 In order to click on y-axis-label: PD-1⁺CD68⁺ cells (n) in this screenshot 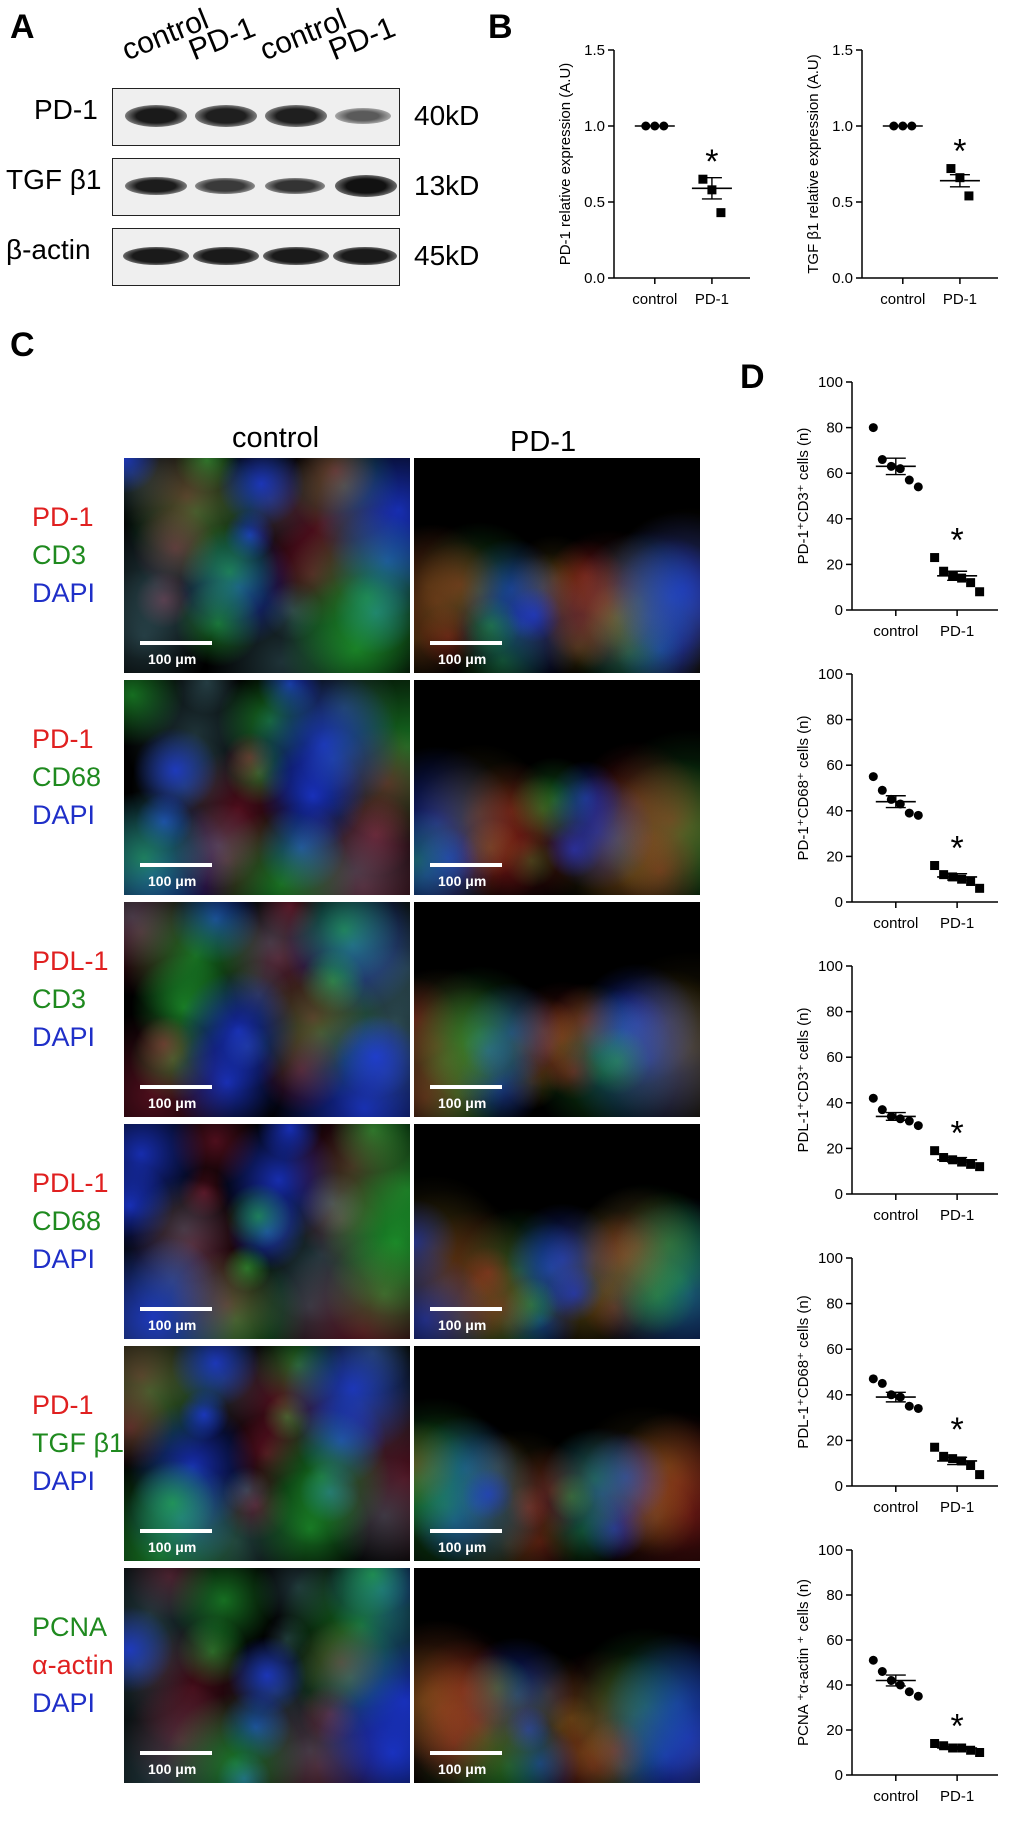, I will do `click(803, 787)`.